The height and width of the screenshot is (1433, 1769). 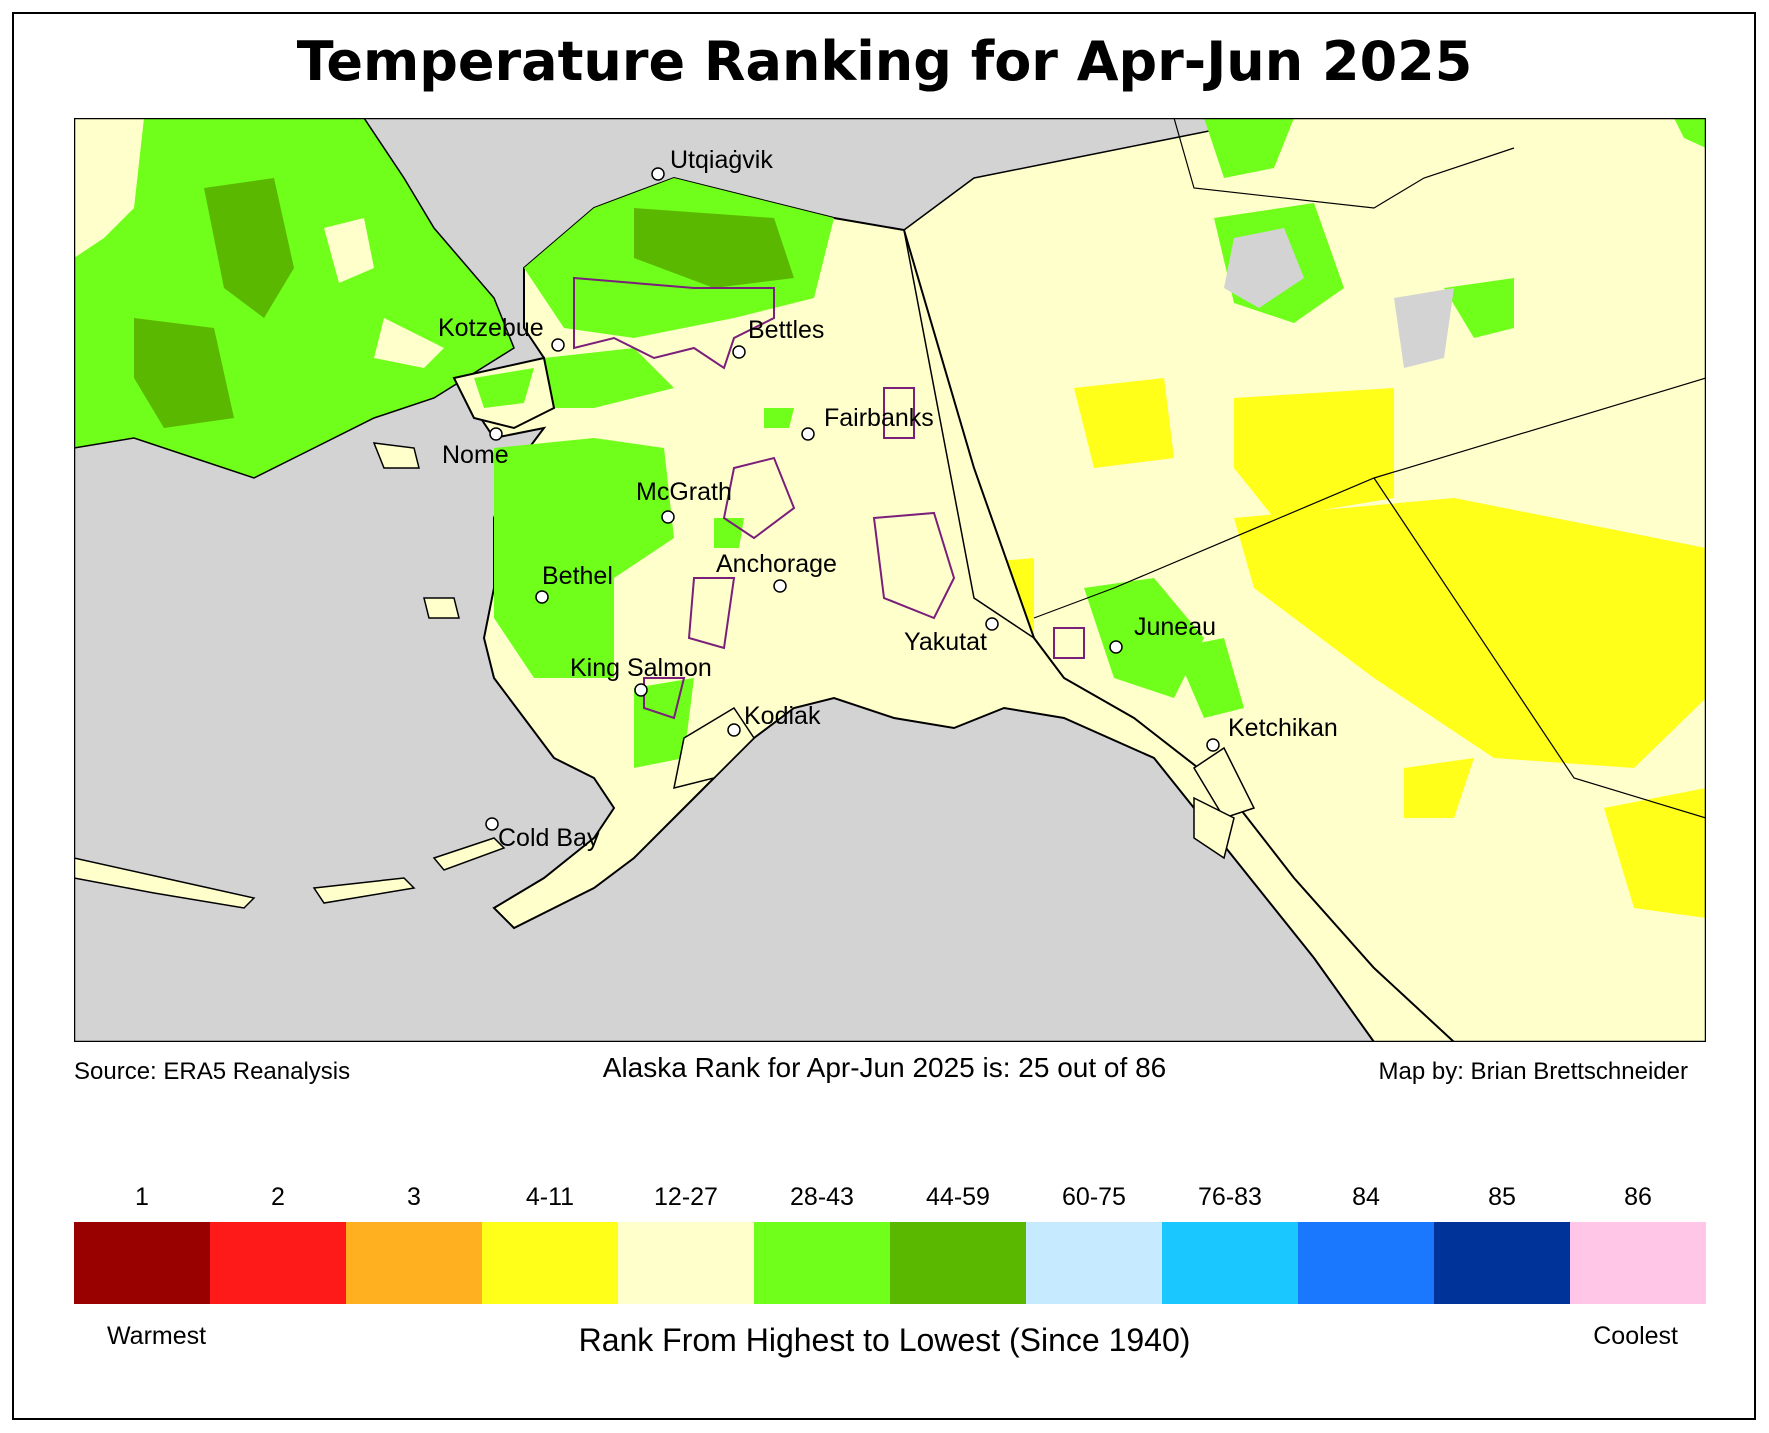 I want to click on legend-label: 1, so click(x=142, y=1197).